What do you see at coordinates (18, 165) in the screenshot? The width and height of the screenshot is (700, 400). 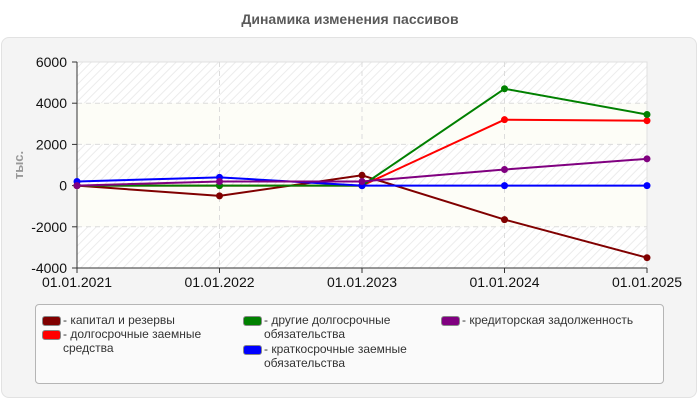 I see `y-axis-label: тыс.` at bounding box center [18, 165].